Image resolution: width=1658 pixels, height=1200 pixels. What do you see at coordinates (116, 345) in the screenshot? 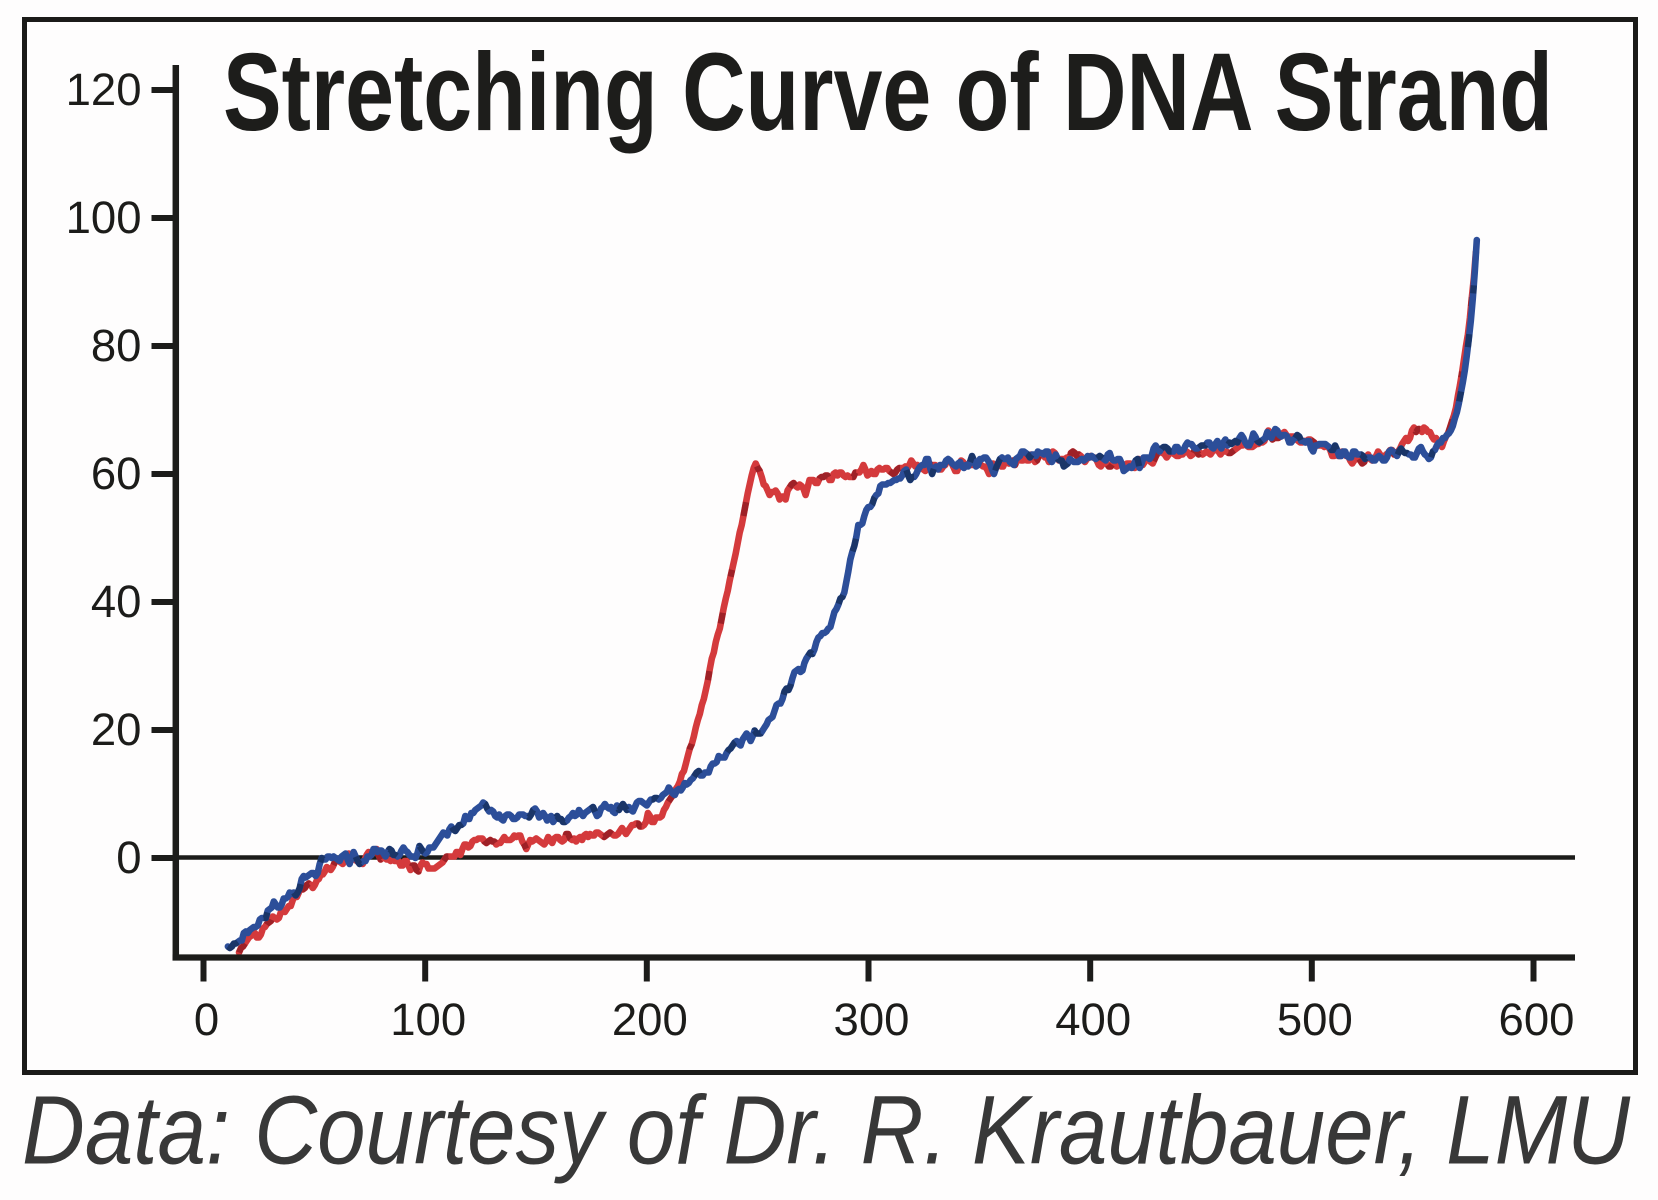
I see `svg-text: 80` at bounding box center [116, 345].